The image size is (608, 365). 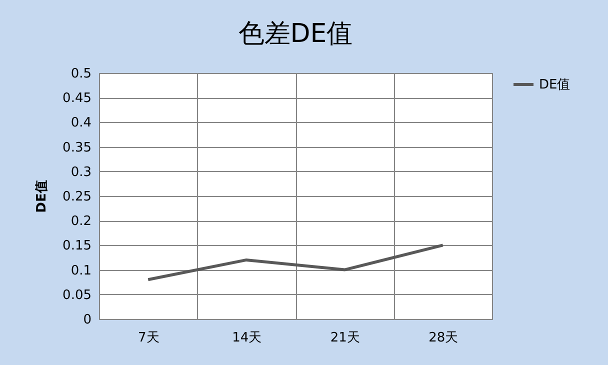 I want to click on y-axis-title: DE值, so click(x=42, y=196).